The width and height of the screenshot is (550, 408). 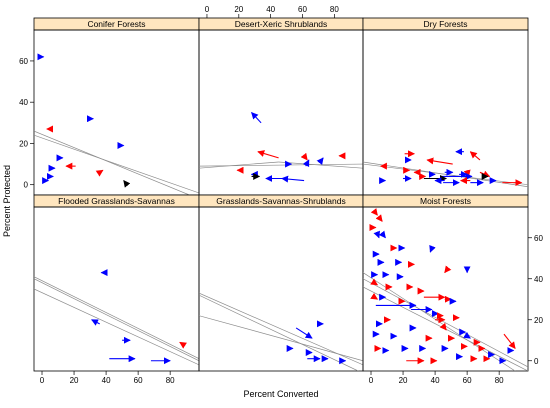 I want to click on x-axis-title: Percent Converted, so click(x=280, y=394).